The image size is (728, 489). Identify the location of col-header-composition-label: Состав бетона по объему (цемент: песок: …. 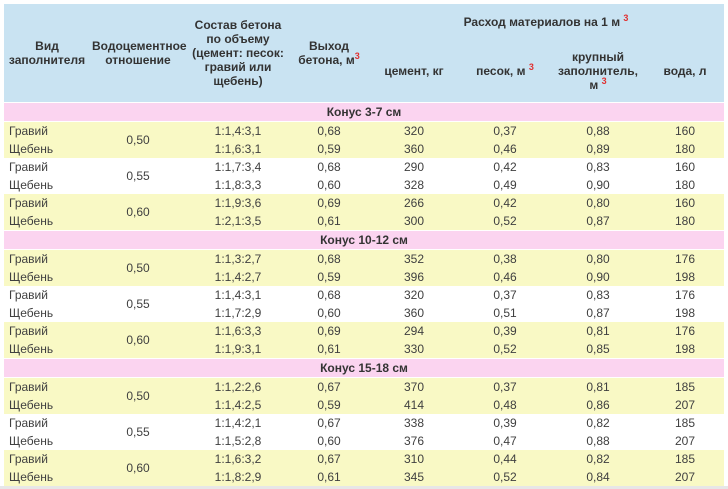
(238, 53).